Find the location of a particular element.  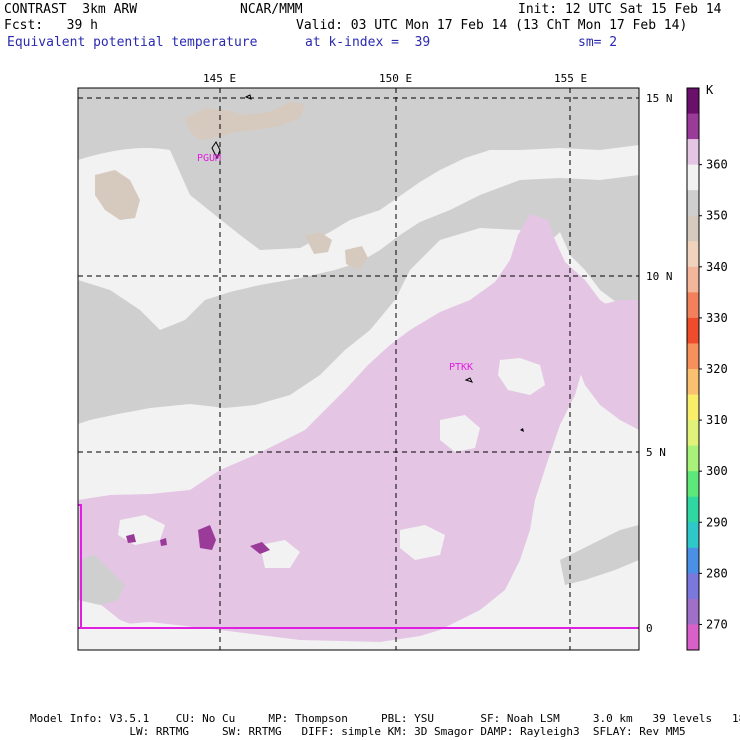

smoothing-label: sm= 2 is located at coordinates (598, 42).